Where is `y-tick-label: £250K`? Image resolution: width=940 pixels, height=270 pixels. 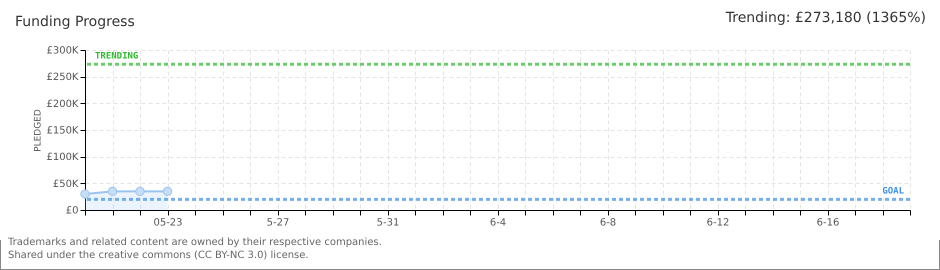 y-tick-label: £250K is located at coordinates (62, 78).